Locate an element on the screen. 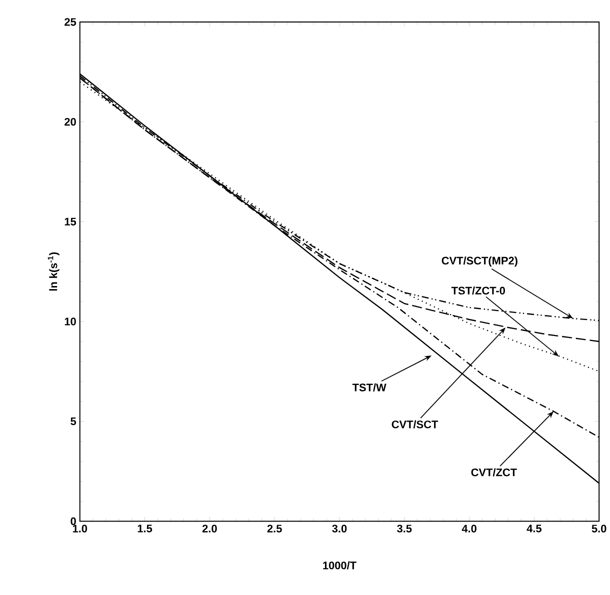  x-tick-label: 5.0 is located at coordinates (599, 528).